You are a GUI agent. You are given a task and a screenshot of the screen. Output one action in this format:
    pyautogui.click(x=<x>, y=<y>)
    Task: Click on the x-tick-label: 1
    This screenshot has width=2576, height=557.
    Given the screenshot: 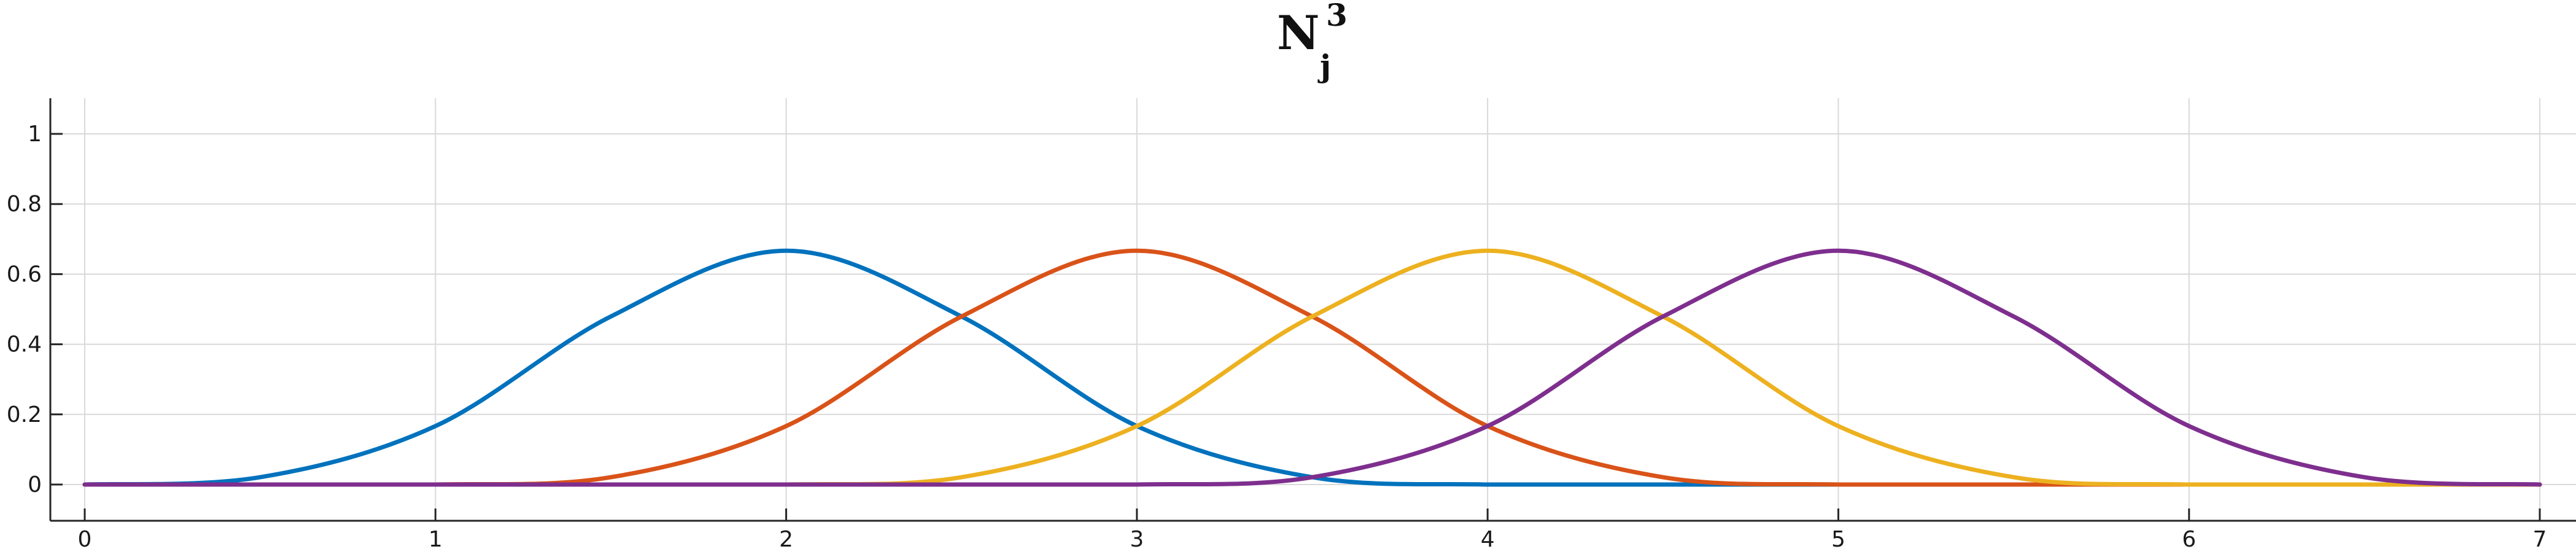 What is the action you would take?
    pyautogui.click(x=436, y=539)
    